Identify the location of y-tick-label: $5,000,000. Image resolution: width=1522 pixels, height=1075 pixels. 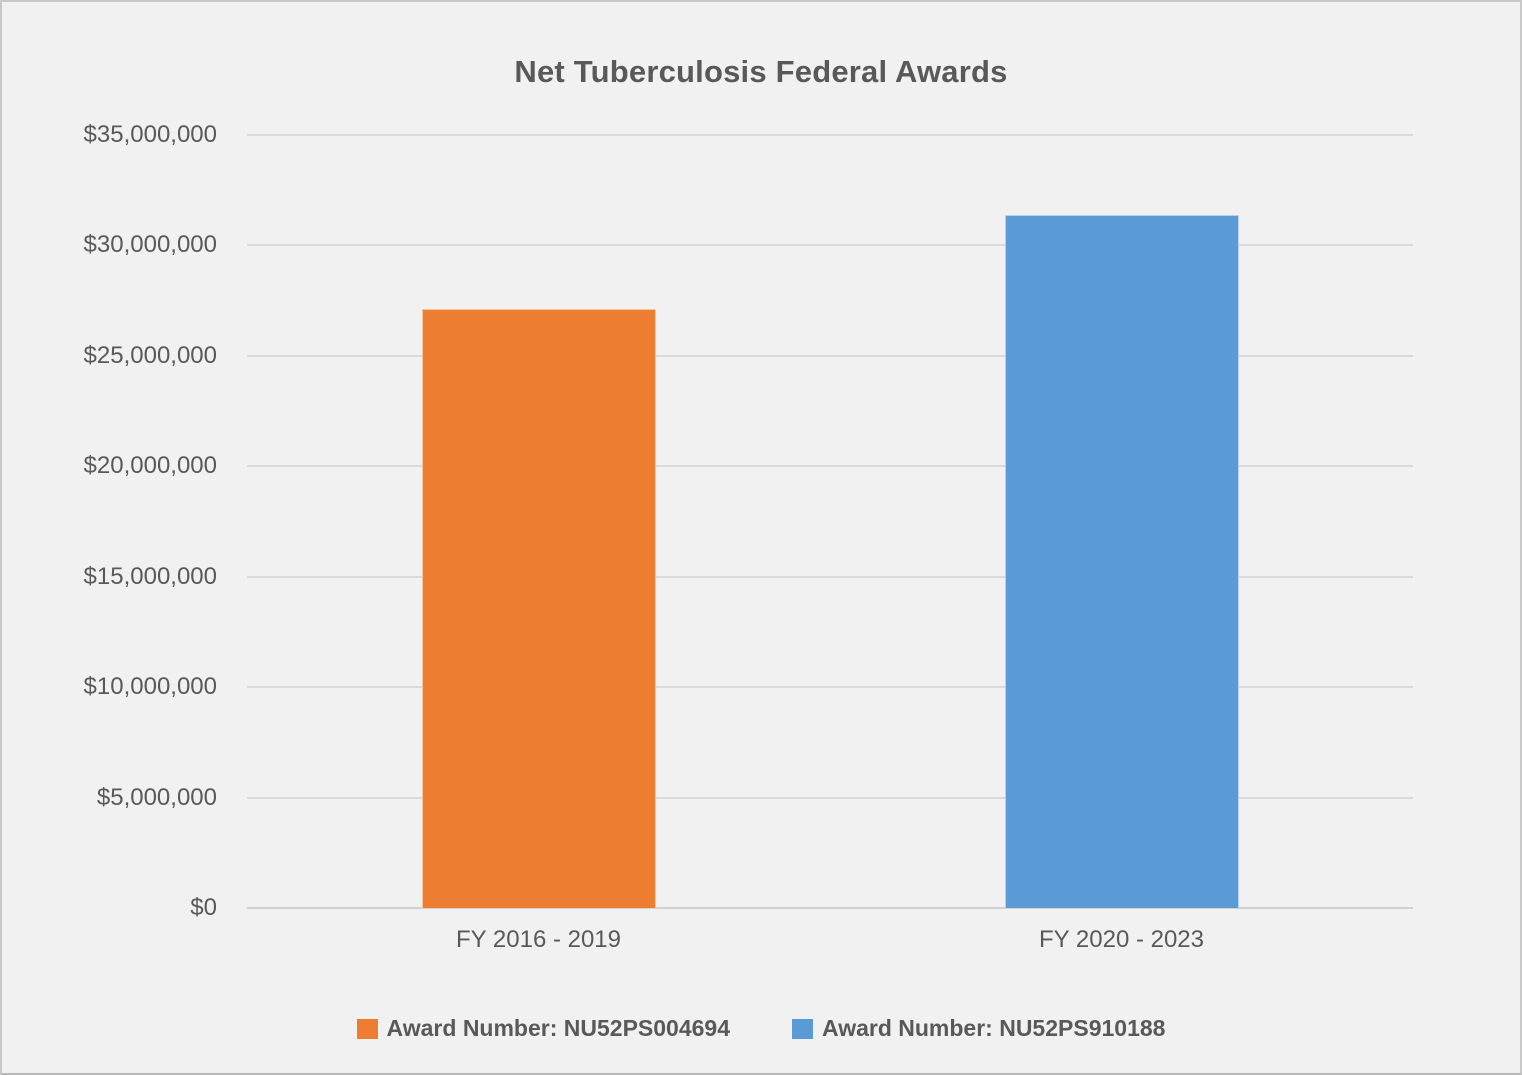
(156, 797).